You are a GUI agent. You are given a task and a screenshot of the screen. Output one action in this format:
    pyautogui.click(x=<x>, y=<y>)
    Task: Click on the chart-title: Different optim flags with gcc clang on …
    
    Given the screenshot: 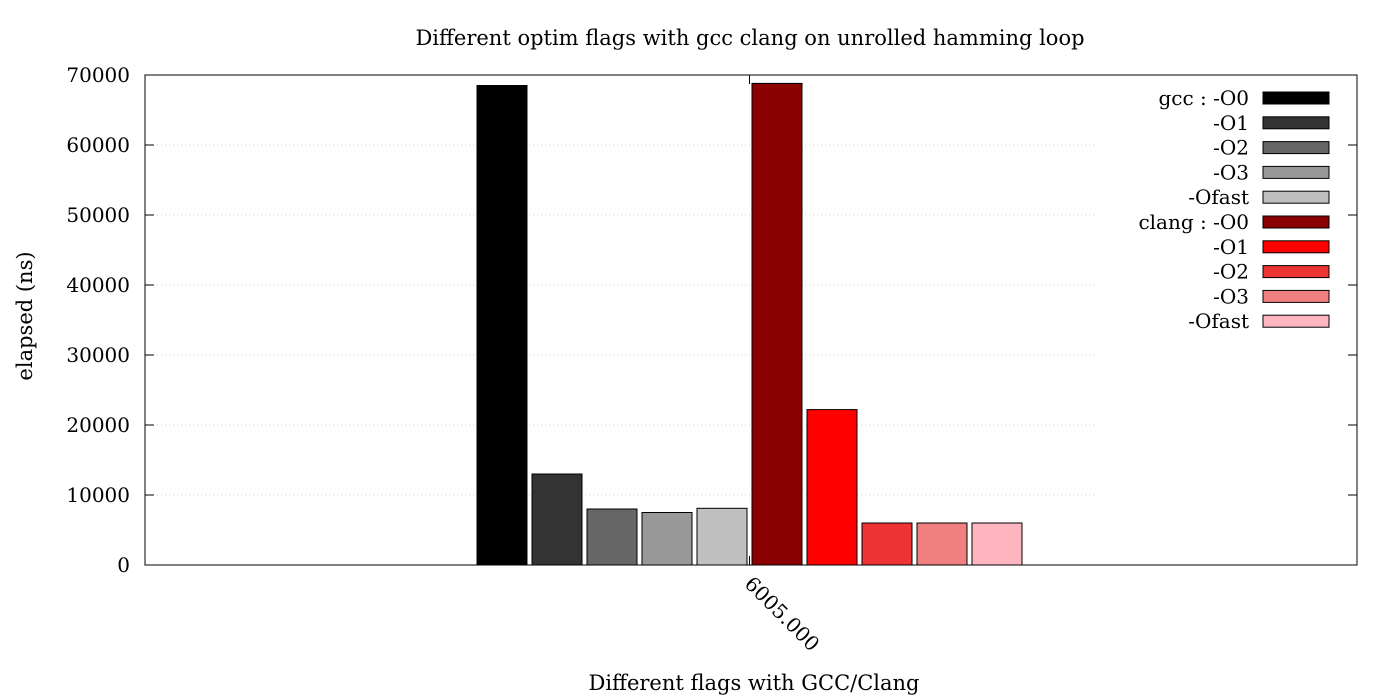 What is the action you would take?
    pyautogui.click(x=749, y=38)
    